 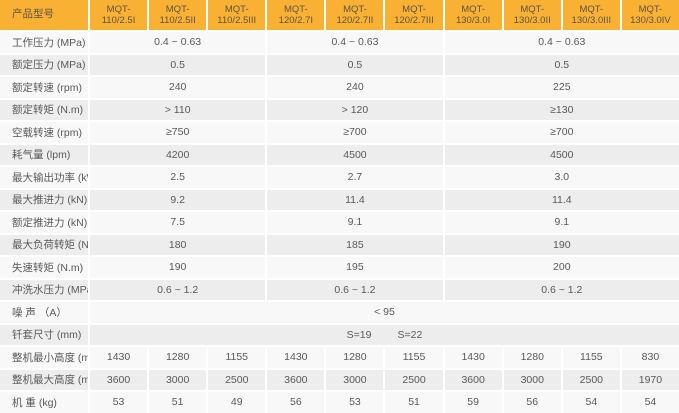 What do you see at coordinates (650, 20) in the screenshot?
I see `header-model-line2: 130/3.0IV` at bounding box center [650, 20].